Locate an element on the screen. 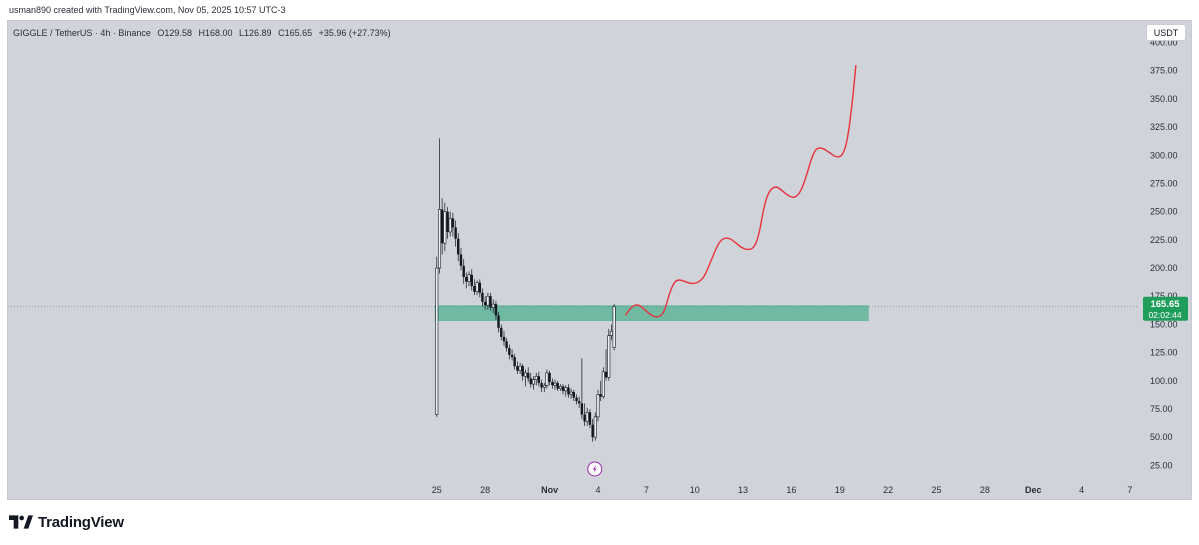 The height and width of the screenshot is (545, 1199). y-tick-label: 400.00 is located at coordinates (1164, 43).